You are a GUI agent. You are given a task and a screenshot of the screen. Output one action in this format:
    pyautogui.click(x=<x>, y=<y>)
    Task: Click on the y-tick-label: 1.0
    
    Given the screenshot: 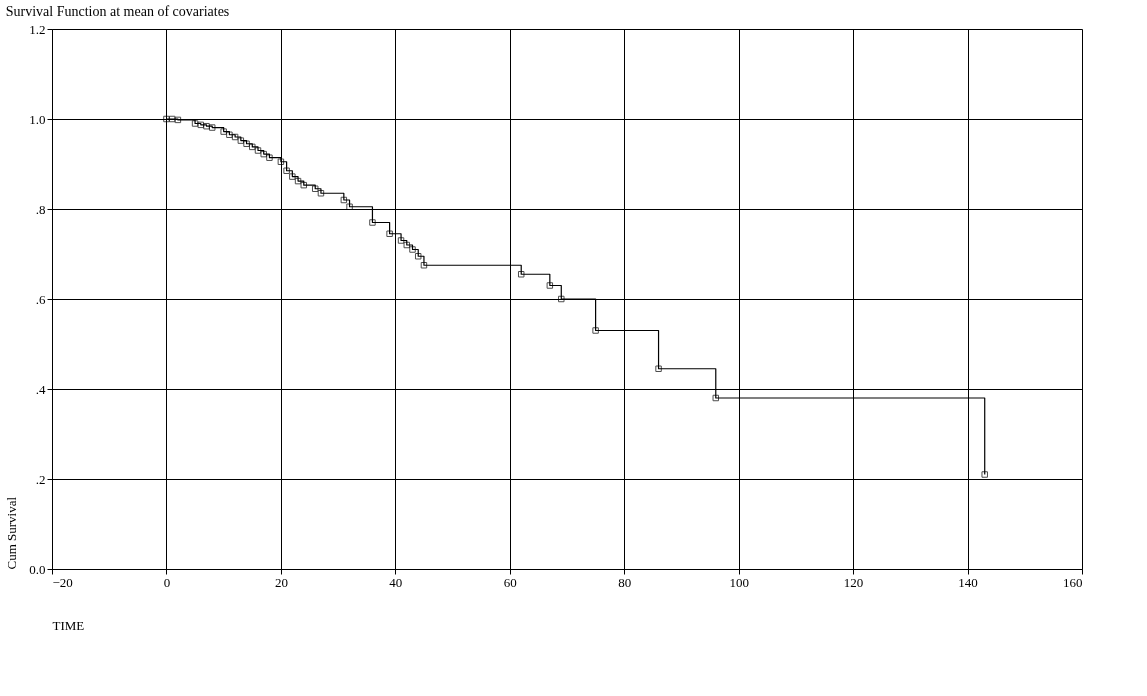 What is the action you would take?
    pyautogui.click(x=37, y=119)
    